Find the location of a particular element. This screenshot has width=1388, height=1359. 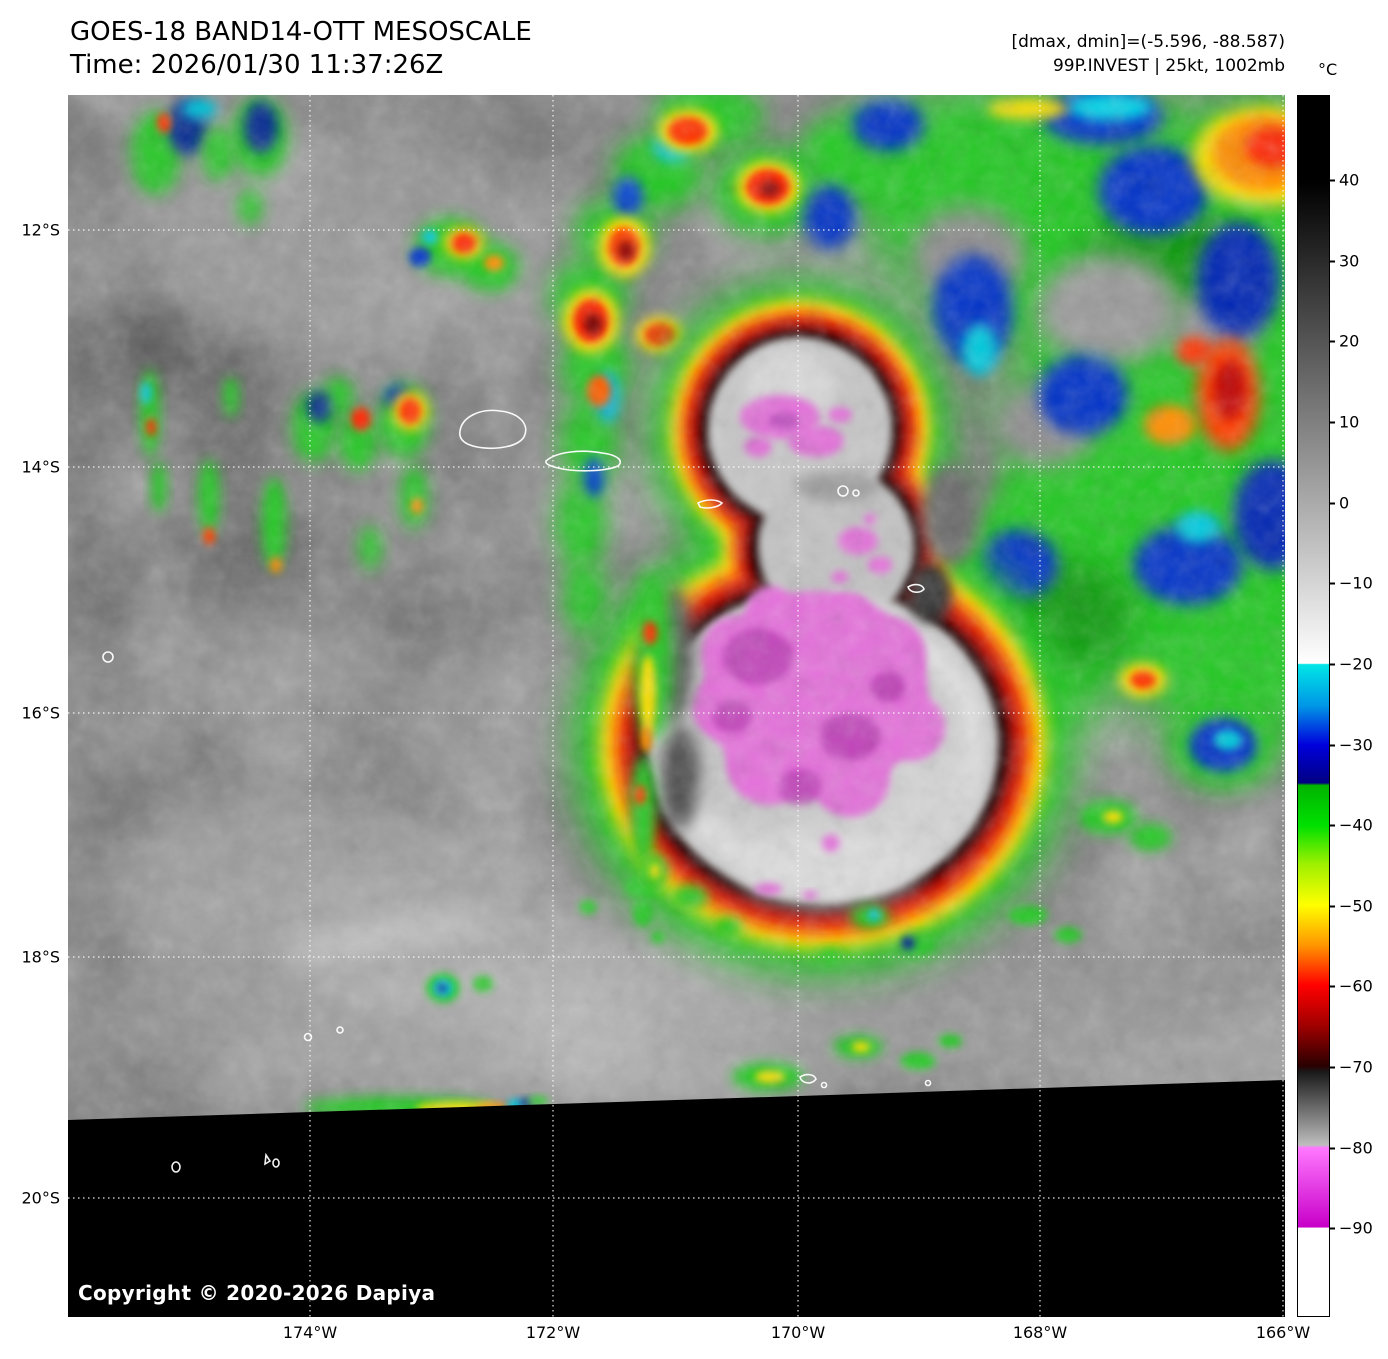

coastline-vavau is located at coordinates (808, 1078).